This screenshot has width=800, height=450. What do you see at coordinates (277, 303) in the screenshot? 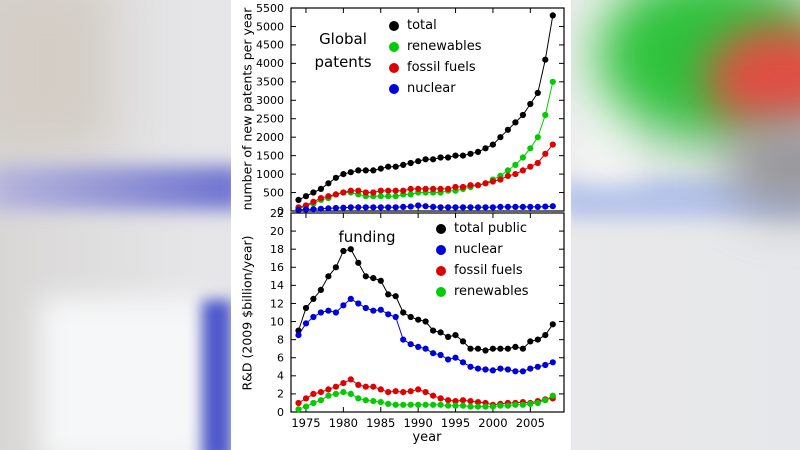
I see `y-tick-label: 12` at bounding box center [277, 303].